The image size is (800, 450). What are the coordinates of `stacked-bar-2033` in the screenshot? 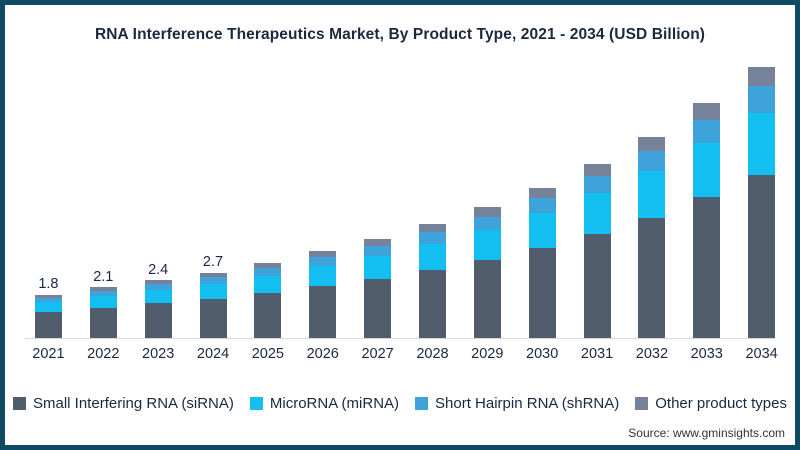 It's located at (707, 220).